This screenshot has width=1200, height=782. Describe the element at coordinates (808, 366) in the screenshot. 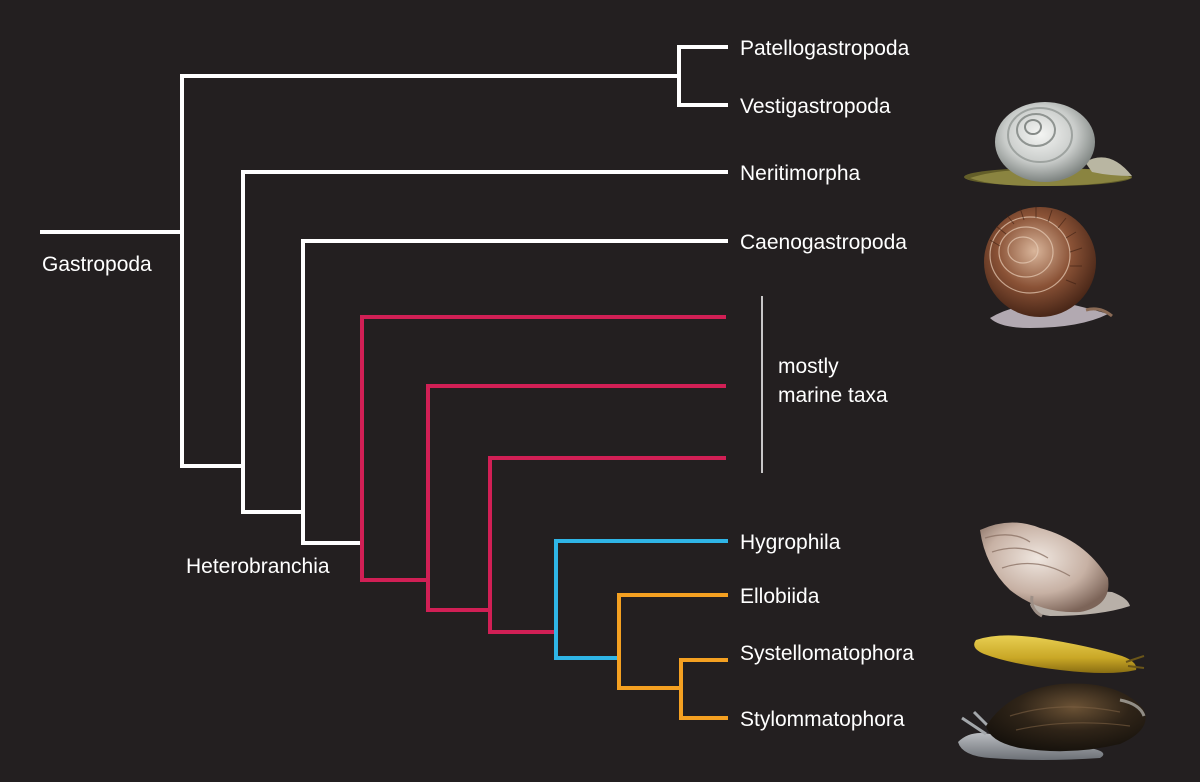

I see `marine-group-label-line1: mostly` at that location.